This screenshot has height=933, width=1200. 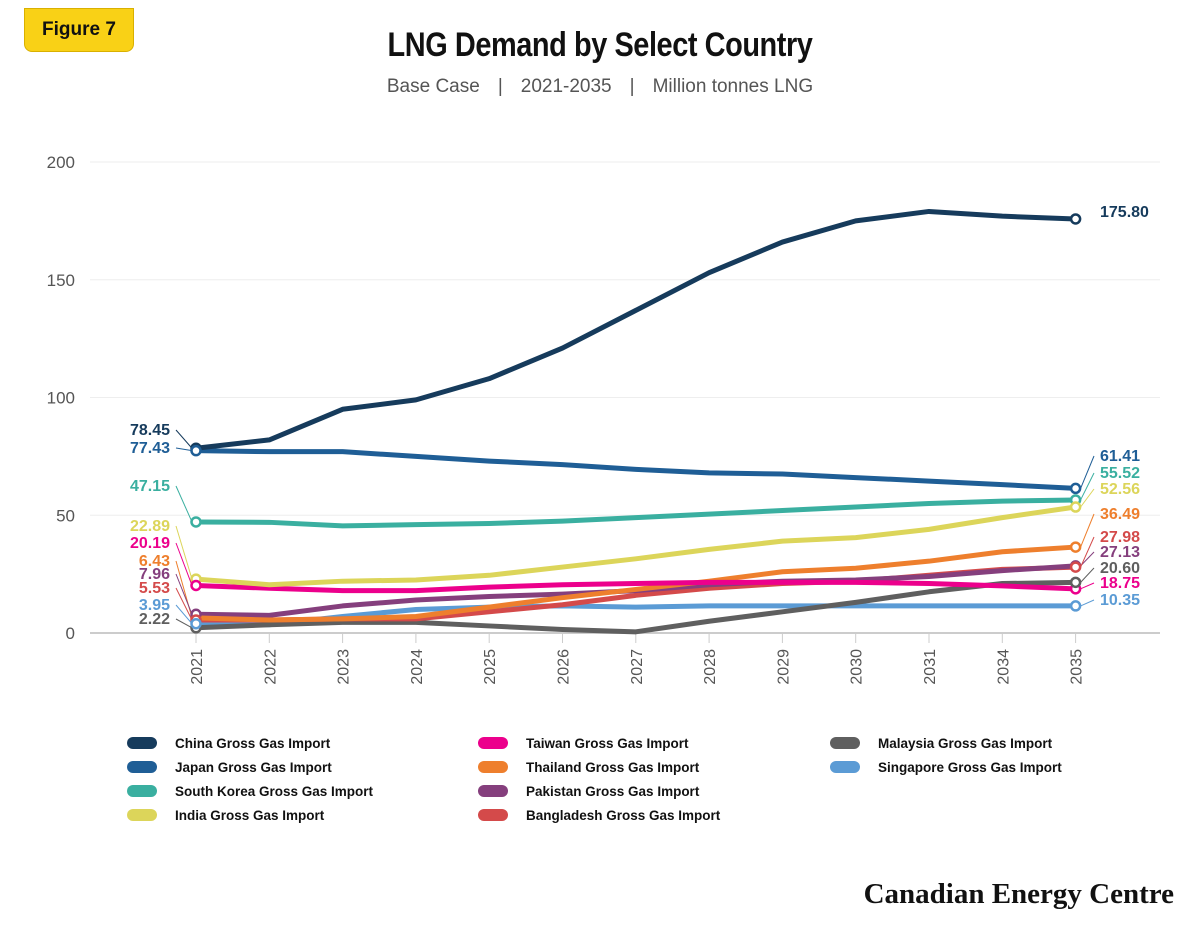 What do you see at coordinates (250, 815) in the screenshot?
I see `legend-label: India Gross Gas Import` at bounding box center [250, 815].